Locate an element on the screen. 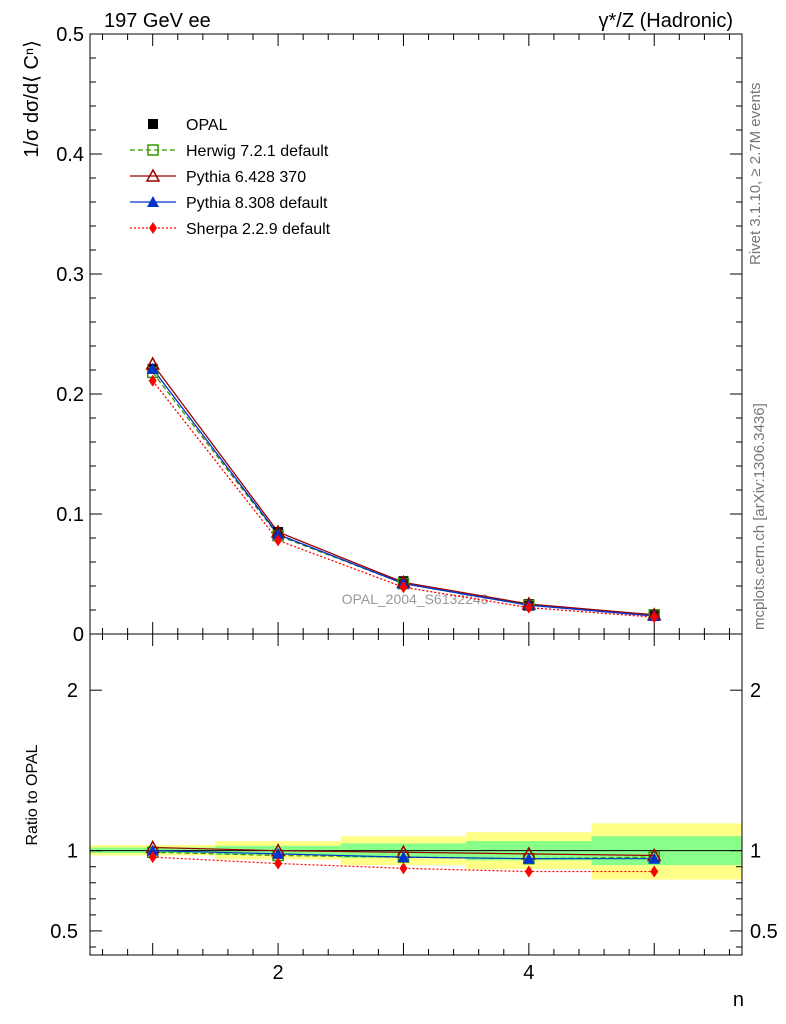  y-tick-label: 0.1 is located at coordinates (70, 515).